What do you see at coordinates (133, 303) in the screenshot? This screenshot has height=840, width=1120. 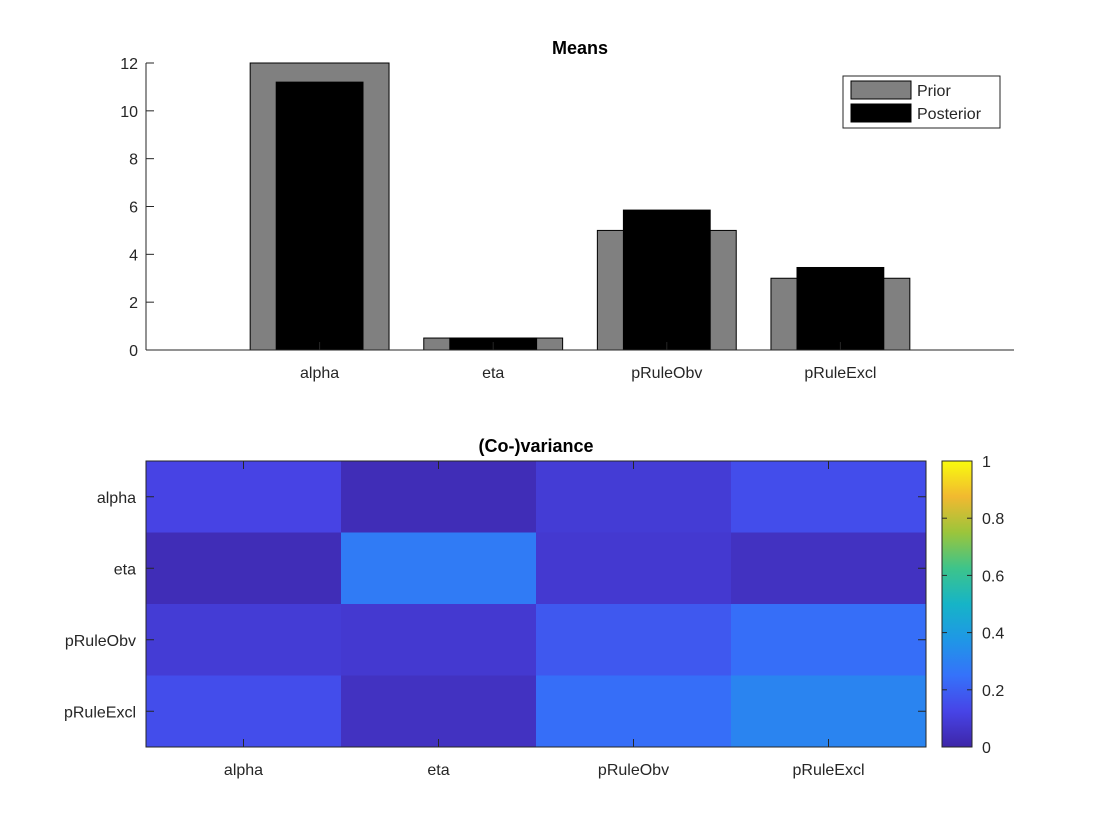 I see `means-y-tick-label: 2` at bounding box center [133, 303].